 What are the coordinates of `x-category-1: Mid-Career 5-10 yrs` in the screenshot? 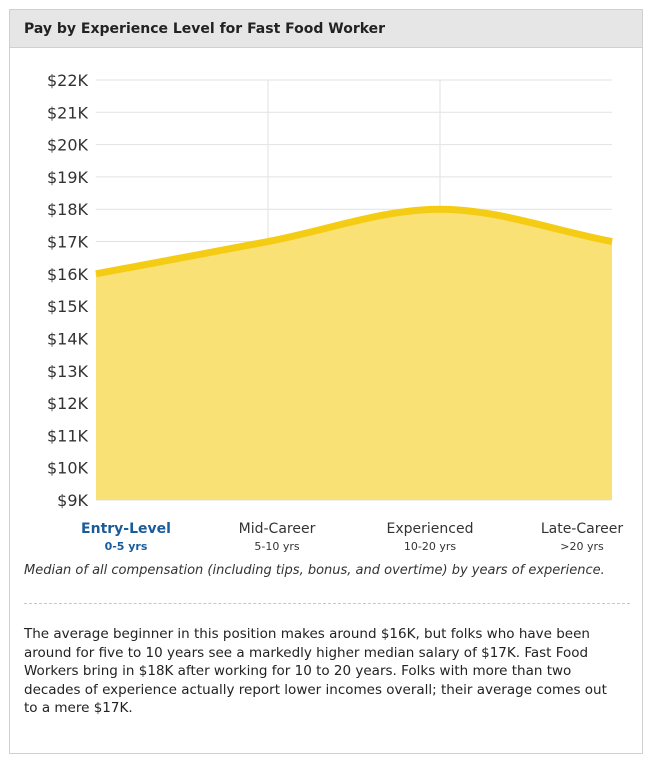 It's located at (277, 537).